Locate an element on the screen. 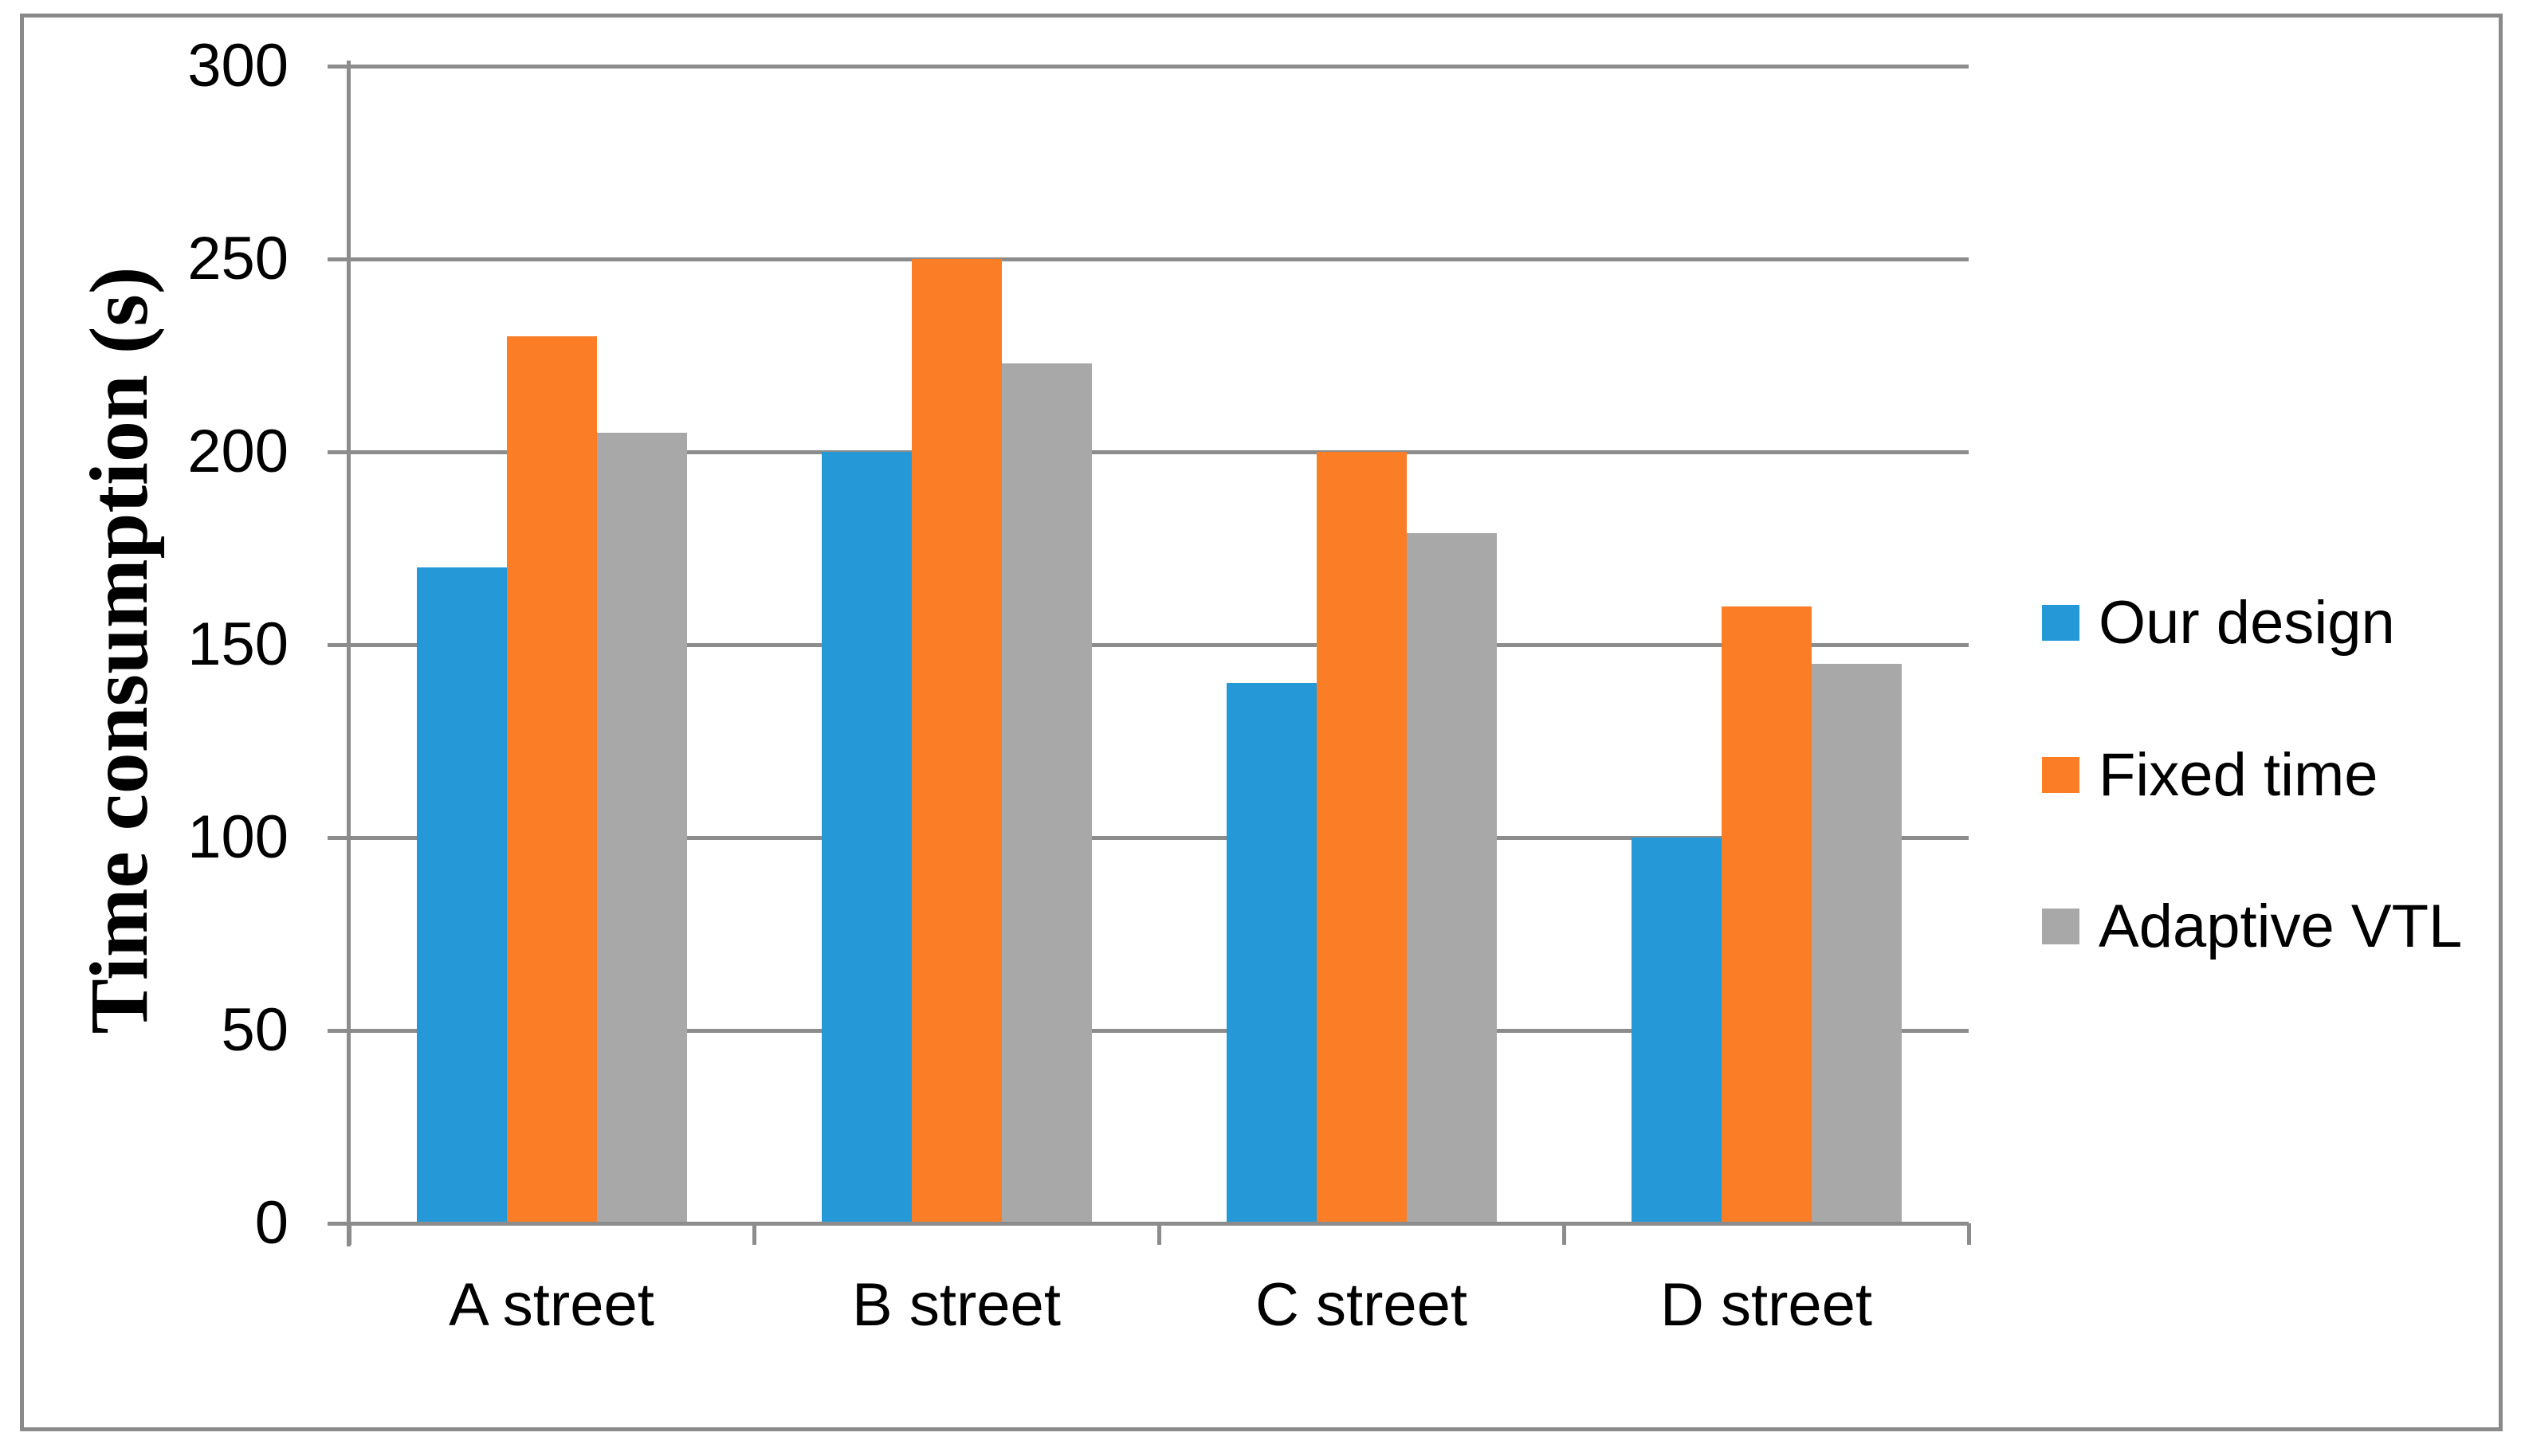 The image size is (2521, 1456). y-tick-label: 150 is located at coordinates (238, 644).